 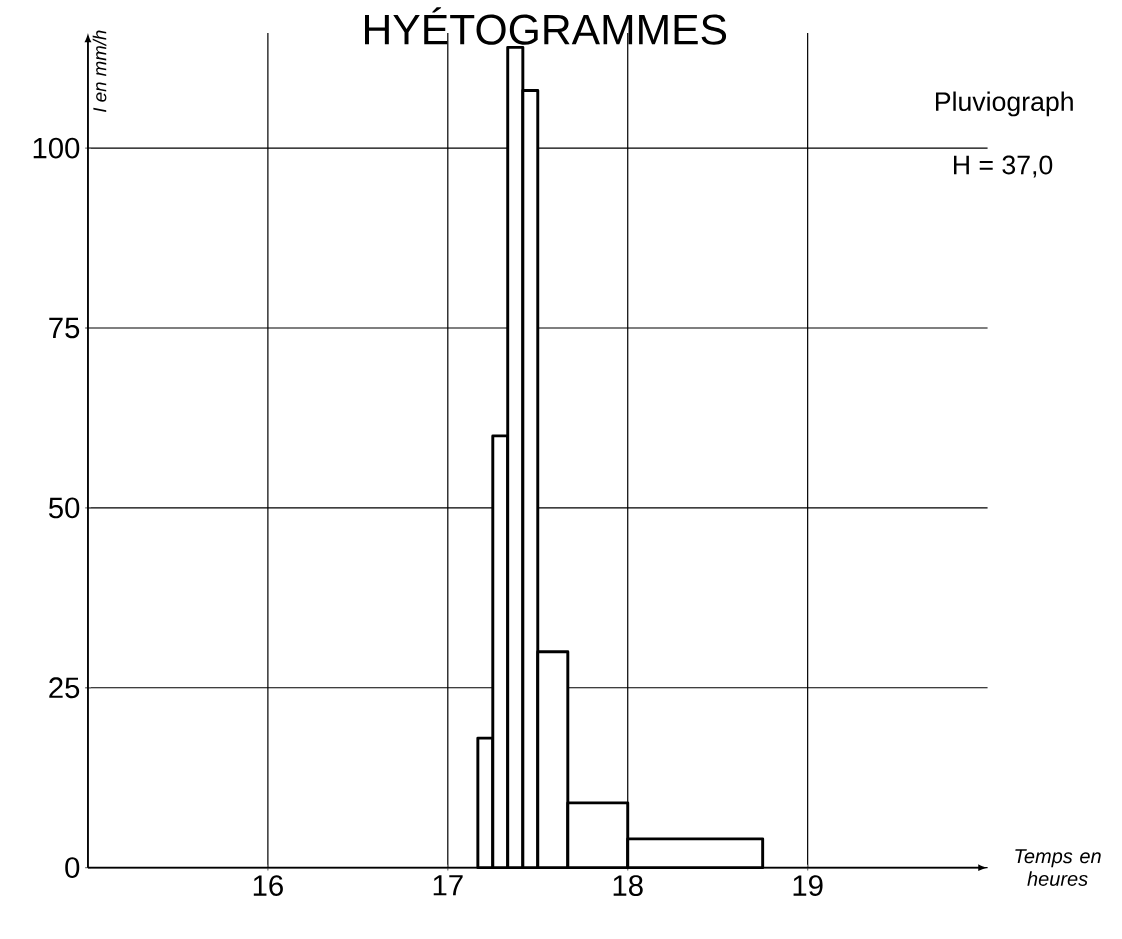 I want to click on y-tick-label: 75, so click(x=64, y=328).